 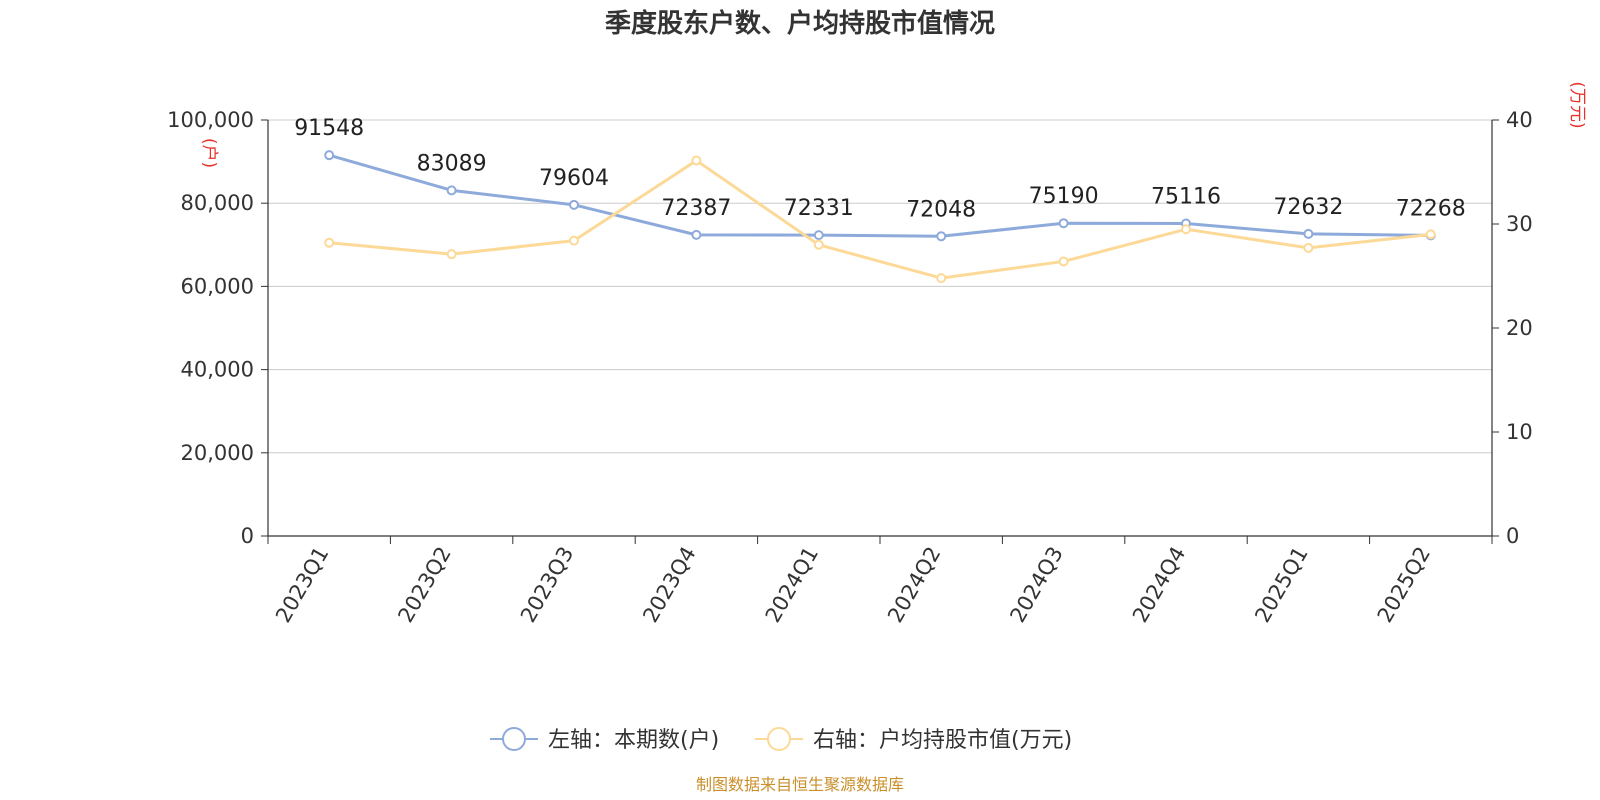 I want to click on data-label: 72331, so click(x=819, y=208).